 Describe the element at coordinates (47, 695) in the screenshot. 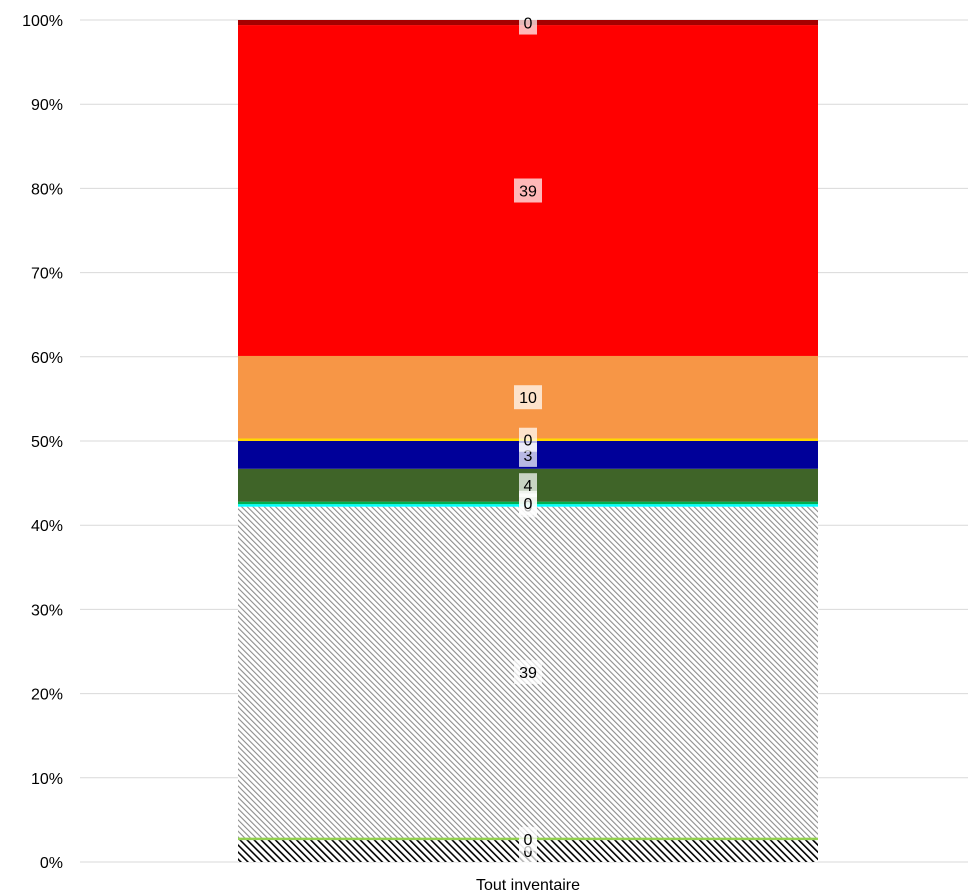

I see `y-tick-label: 20%` at that location.